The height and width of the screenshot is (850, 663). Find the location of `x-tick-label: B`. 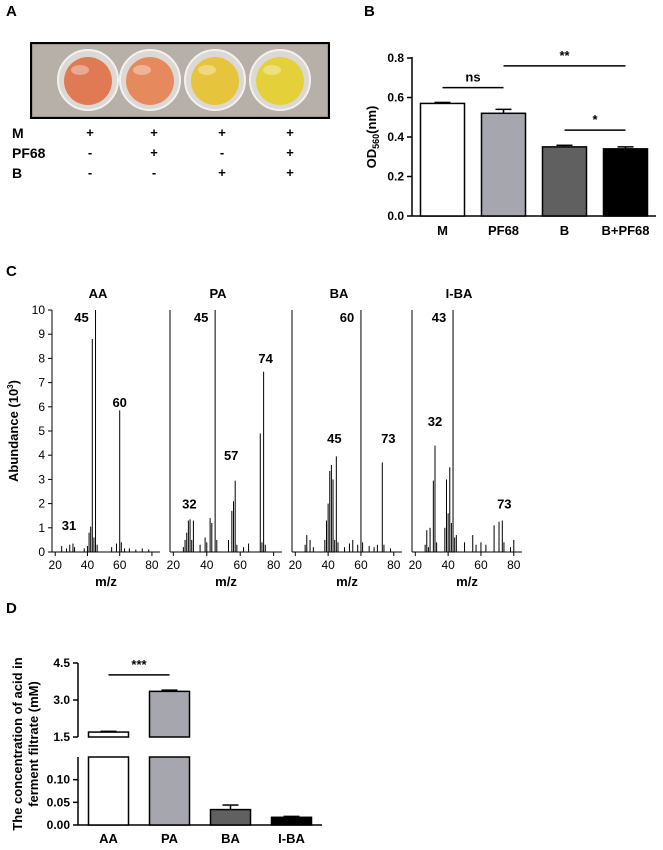

x-tick-label: B is located at coordinates (564, 230).